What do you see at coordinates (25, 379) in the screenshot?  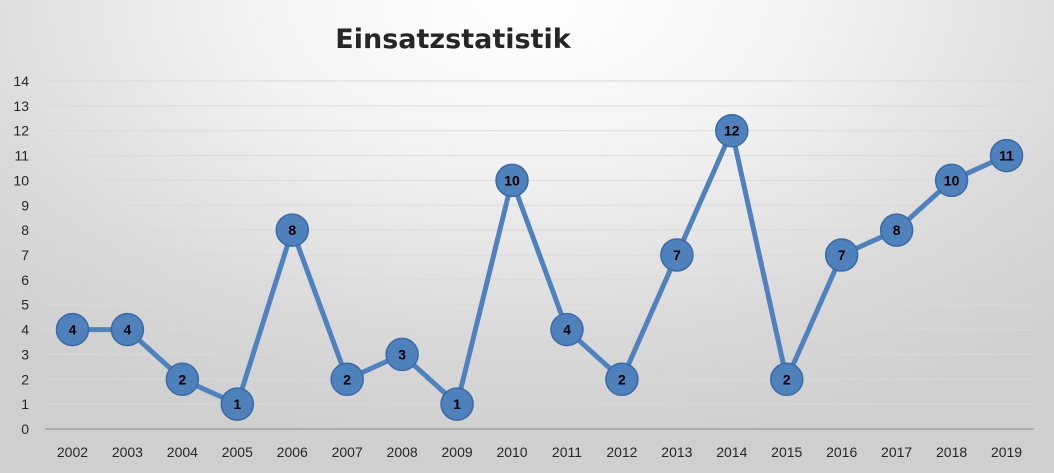 I see `y-tick-label: 2` at bounding box center [25, 379].